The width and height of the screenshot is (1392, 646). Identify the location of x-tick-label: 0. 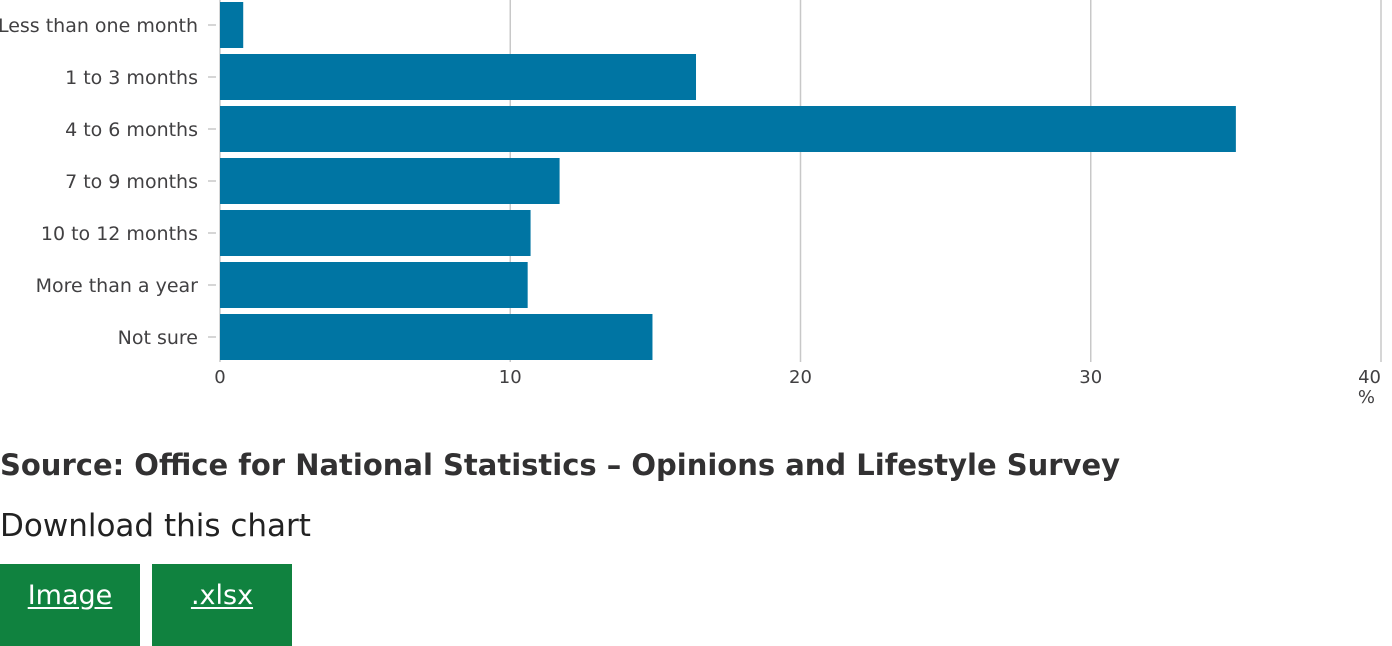
(219, 377).